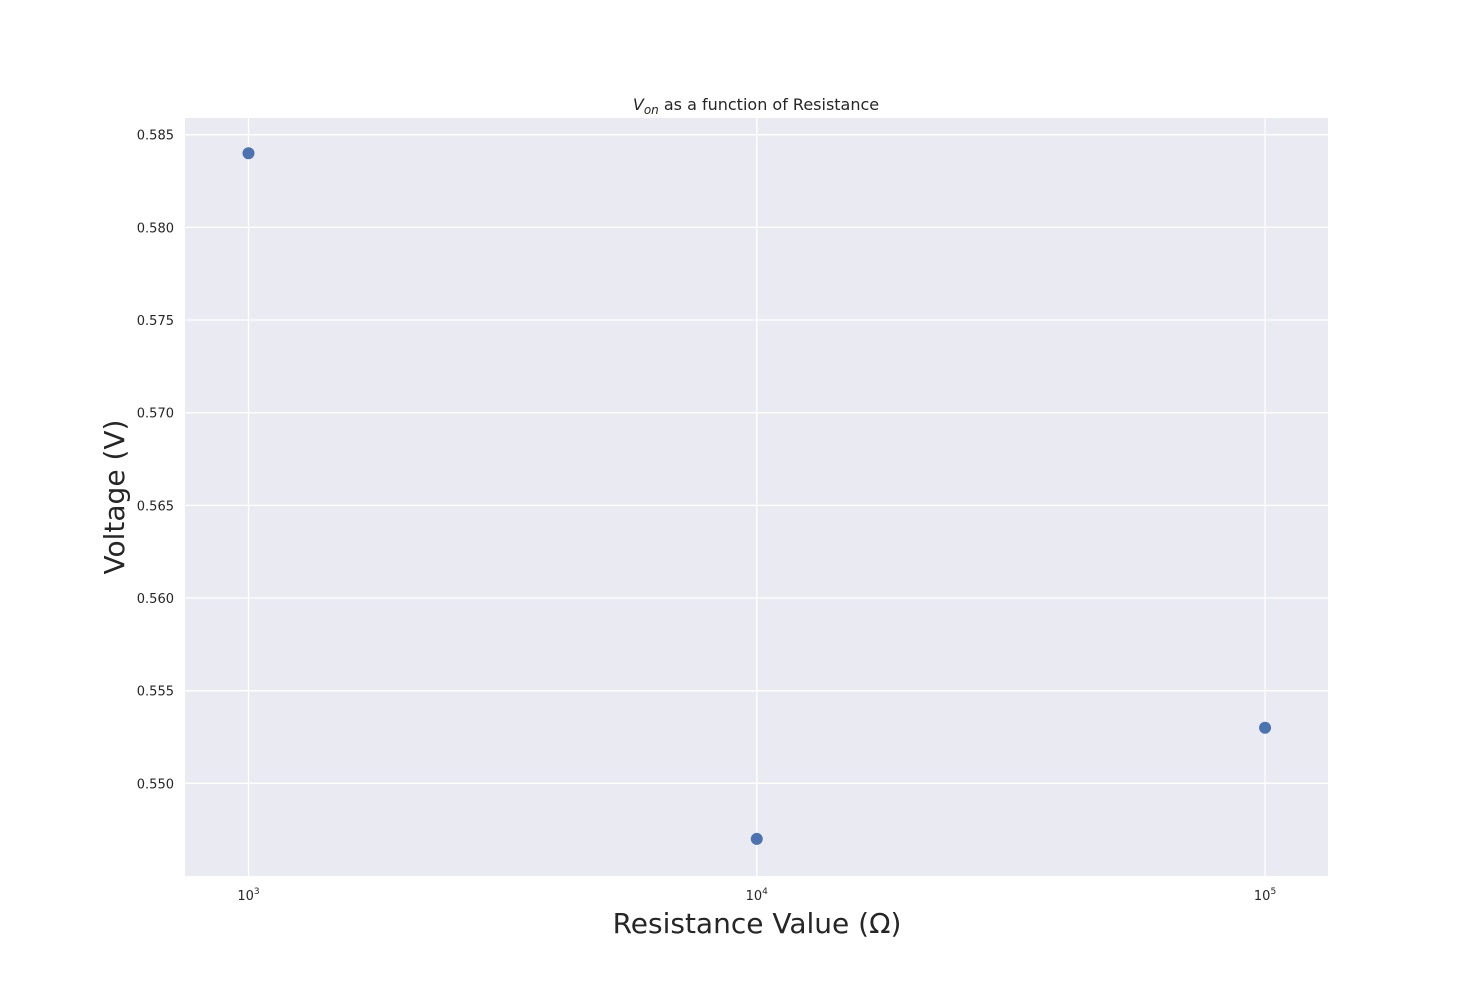 The image size is (1476, 984). Describe the element at coordinates (639, 104) in the screenshot. I see `chart-title-variable: V` at that location.